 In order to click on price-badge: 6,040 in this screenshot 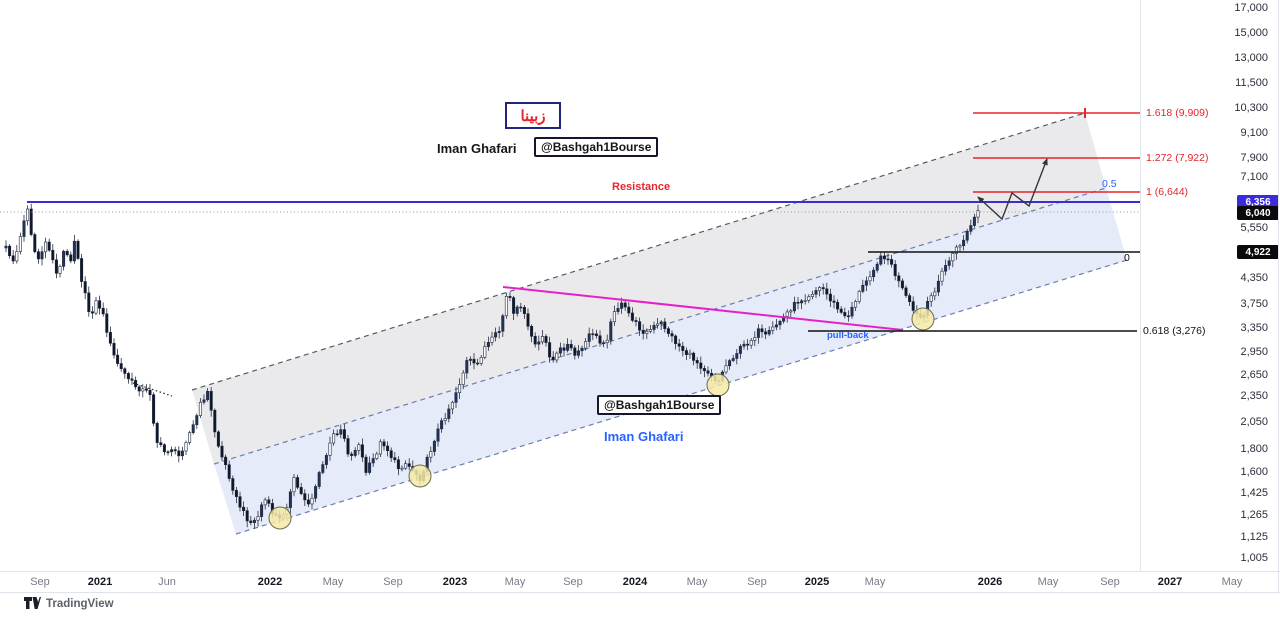, I will do `click(1258, 213)`.